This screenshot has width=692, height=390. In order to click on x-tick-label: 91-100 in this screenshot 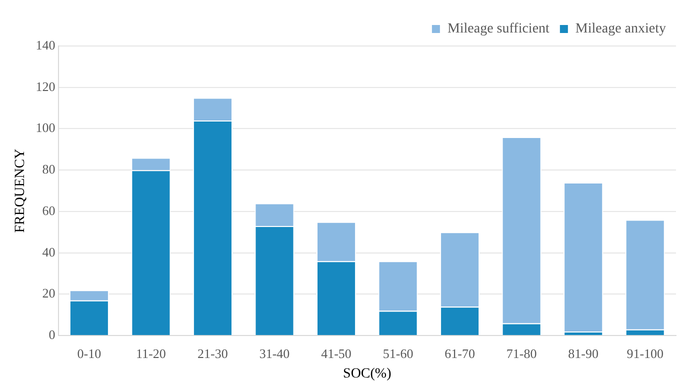, I will do `click(645, 353)`.